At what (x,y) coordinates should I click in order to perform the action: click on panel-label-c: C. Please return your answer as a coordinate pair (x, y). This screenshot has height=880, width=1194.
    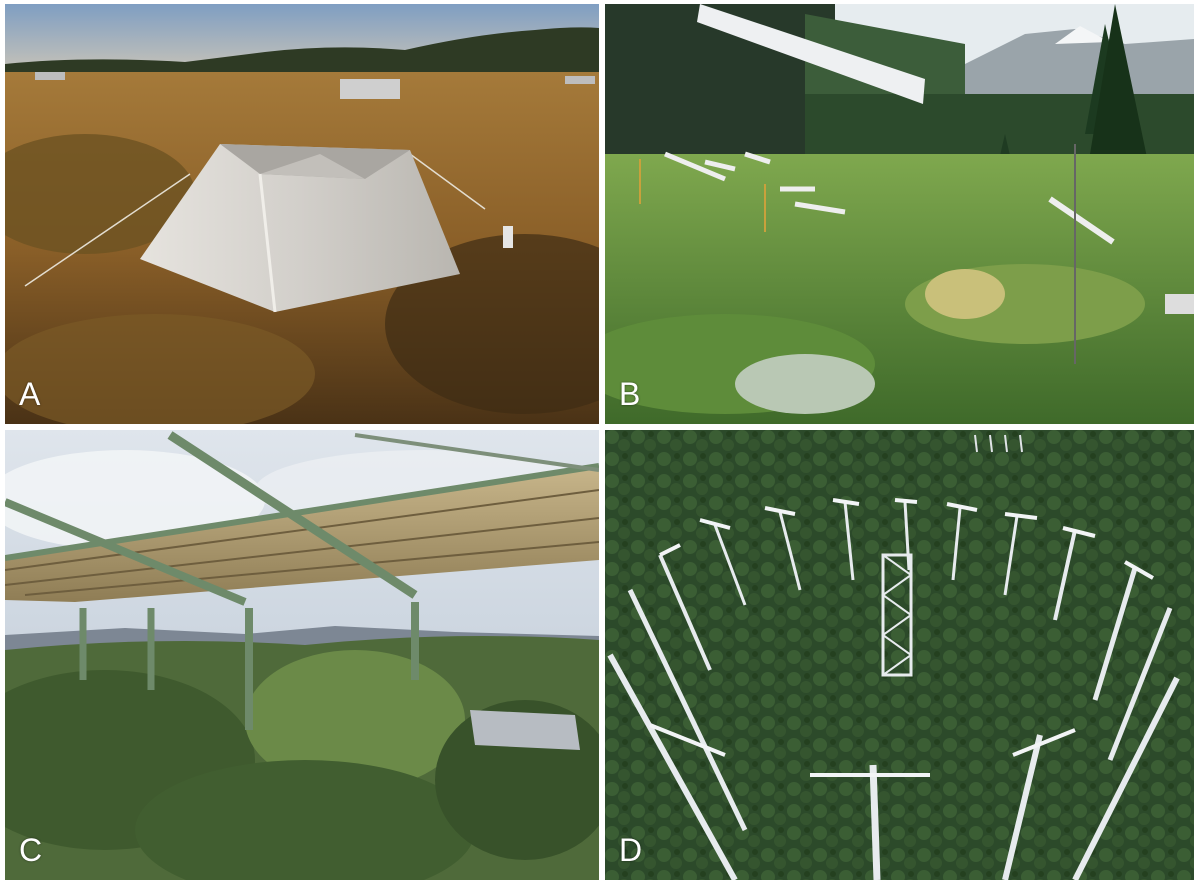
    Looking at the image, I should click on (31, 850).